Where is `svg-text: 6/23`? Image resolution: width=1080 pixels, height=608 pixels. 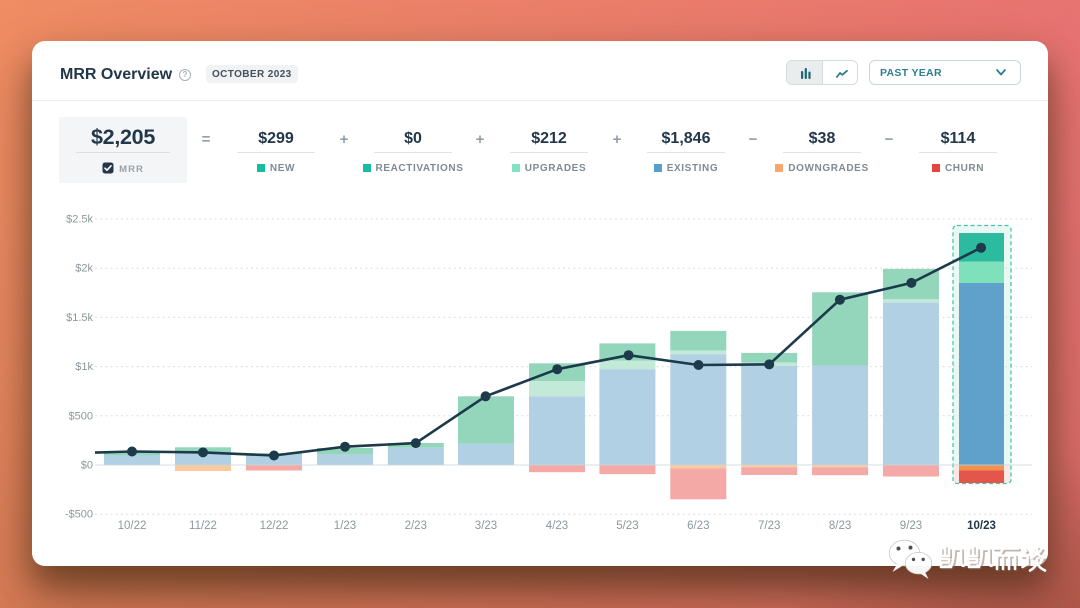
svg-text: 6/23 is located at coordinates (698, 526).